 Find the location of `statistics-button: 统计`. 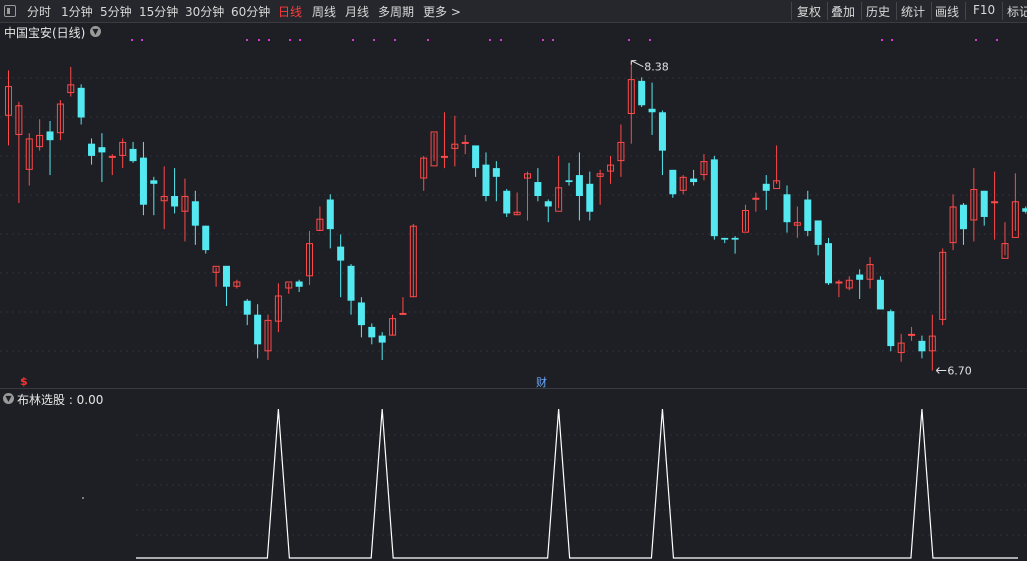

statistics-button: 统计 is located at coordinates (913, 12).